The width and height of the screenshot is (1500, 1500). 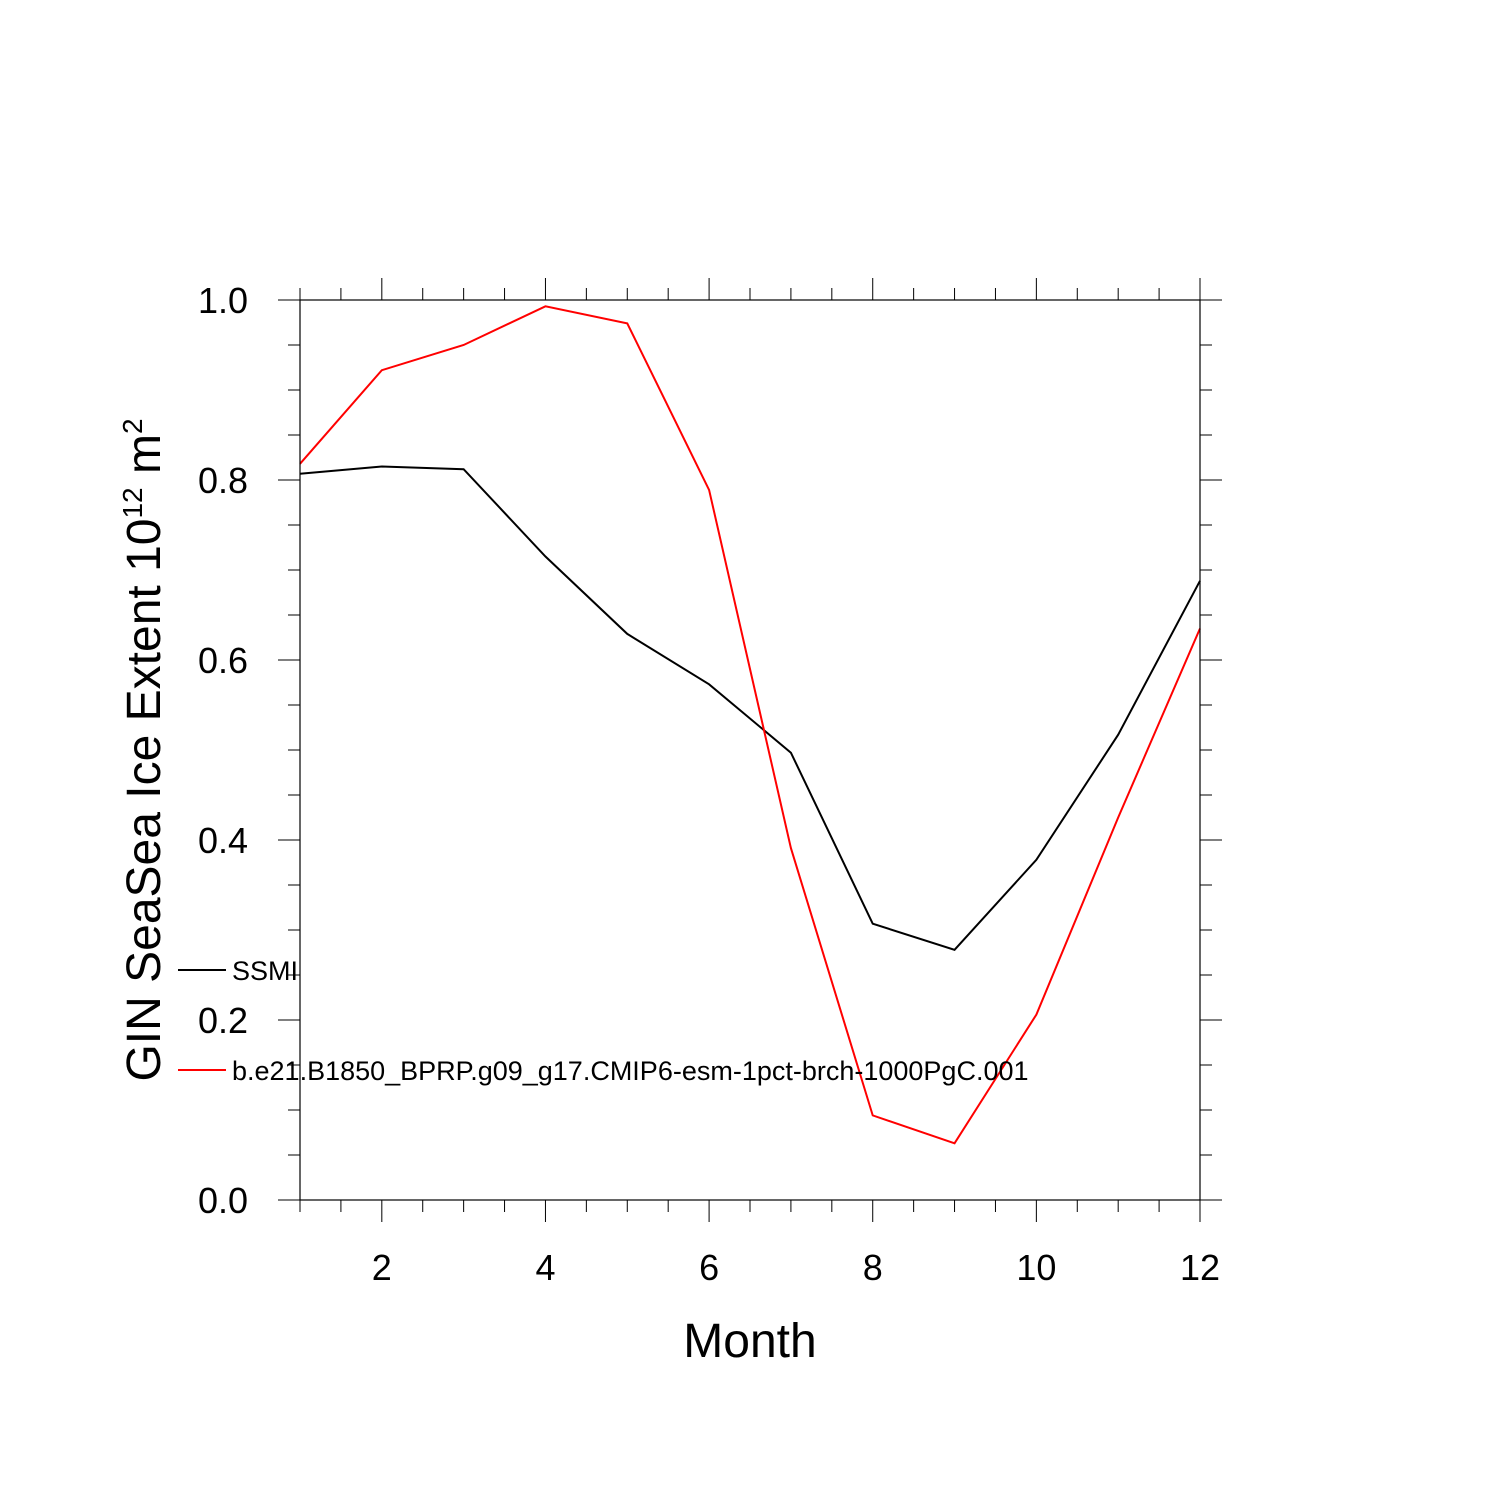 What do you see at coordinates (144, 800) in the screenshot?
I see `y-axis-title-main: GIN SeaSea Ice Extent 10` at bounding box center [144, 800].